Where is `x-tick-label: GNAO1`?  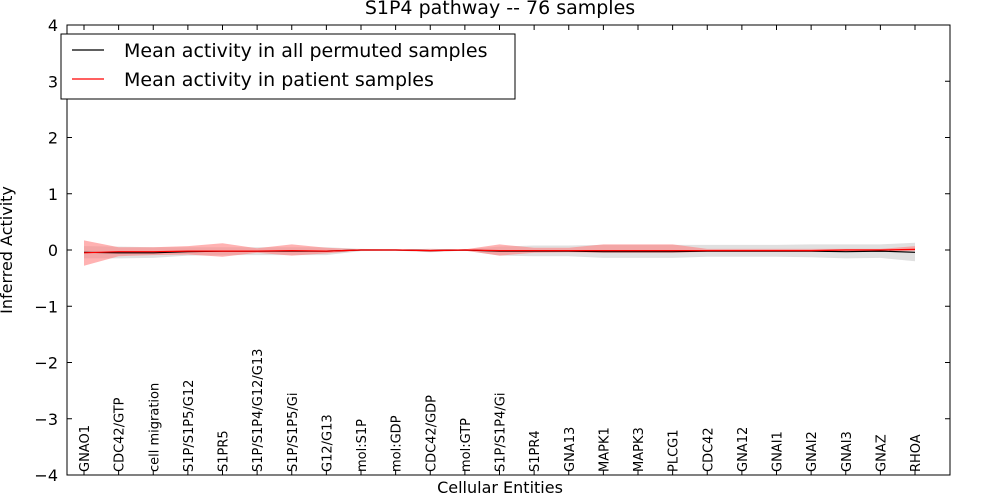 x-tick-label: GNAO1 is located at coordinates (85, 448).